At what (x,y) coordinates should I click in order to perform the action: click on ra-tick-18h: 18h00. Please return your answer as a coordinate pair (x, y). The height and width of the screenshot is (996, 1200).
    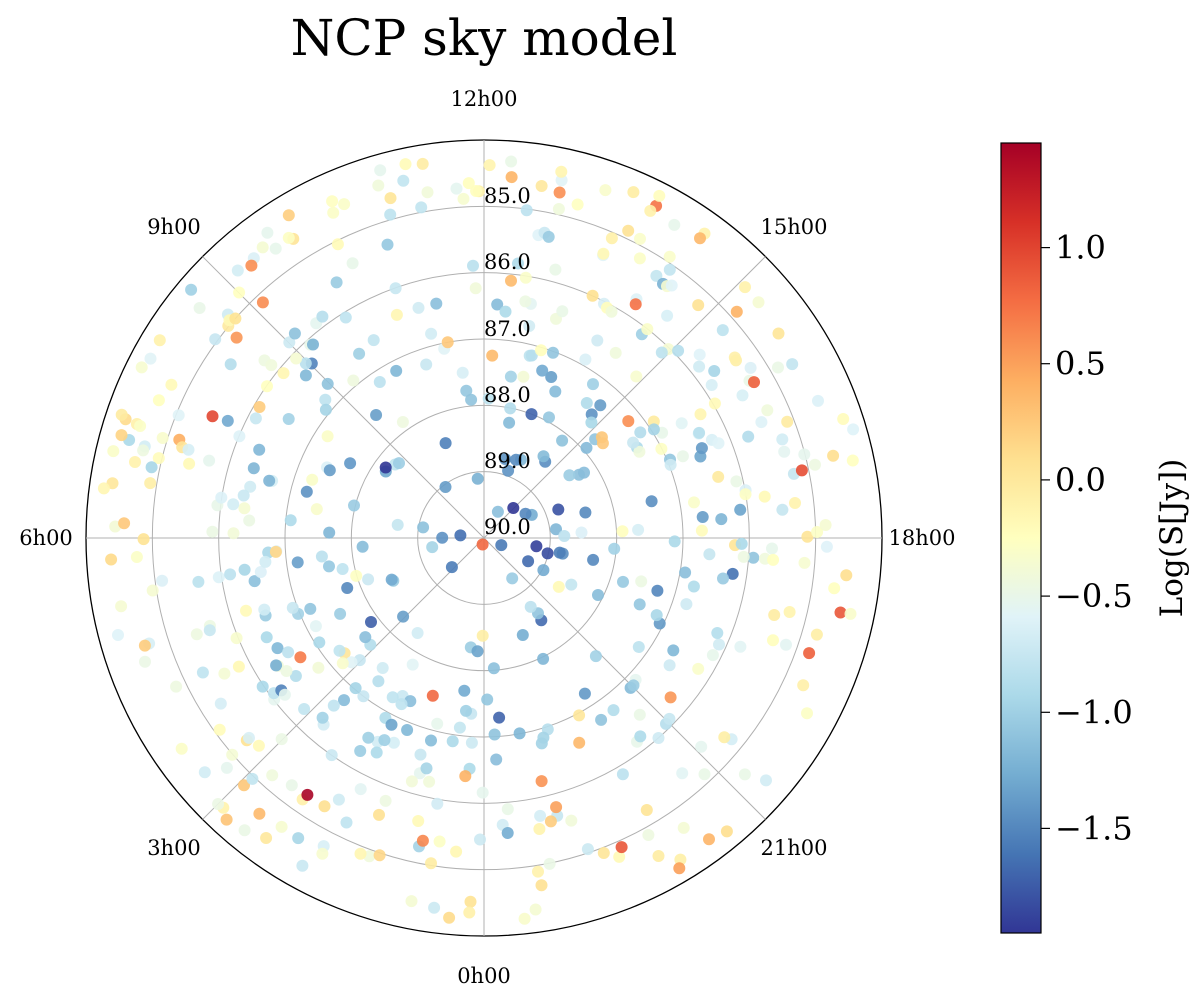
    Looking at the image, I should click on (922, 538).